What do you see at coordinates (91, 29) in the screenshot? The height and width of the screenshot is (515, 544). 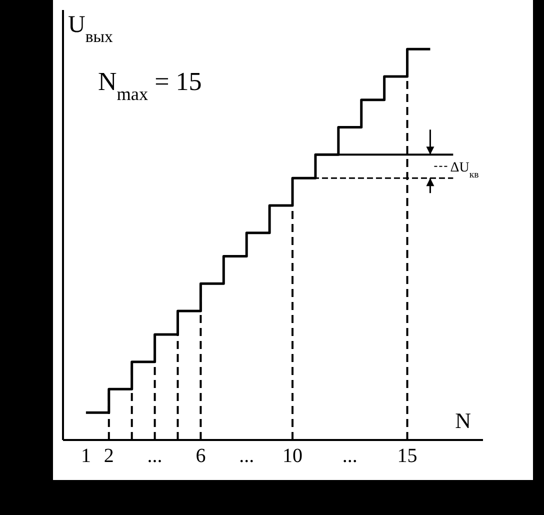 I see `y-axis-title: U$_{вых}$` at bounding box center [91, 29].